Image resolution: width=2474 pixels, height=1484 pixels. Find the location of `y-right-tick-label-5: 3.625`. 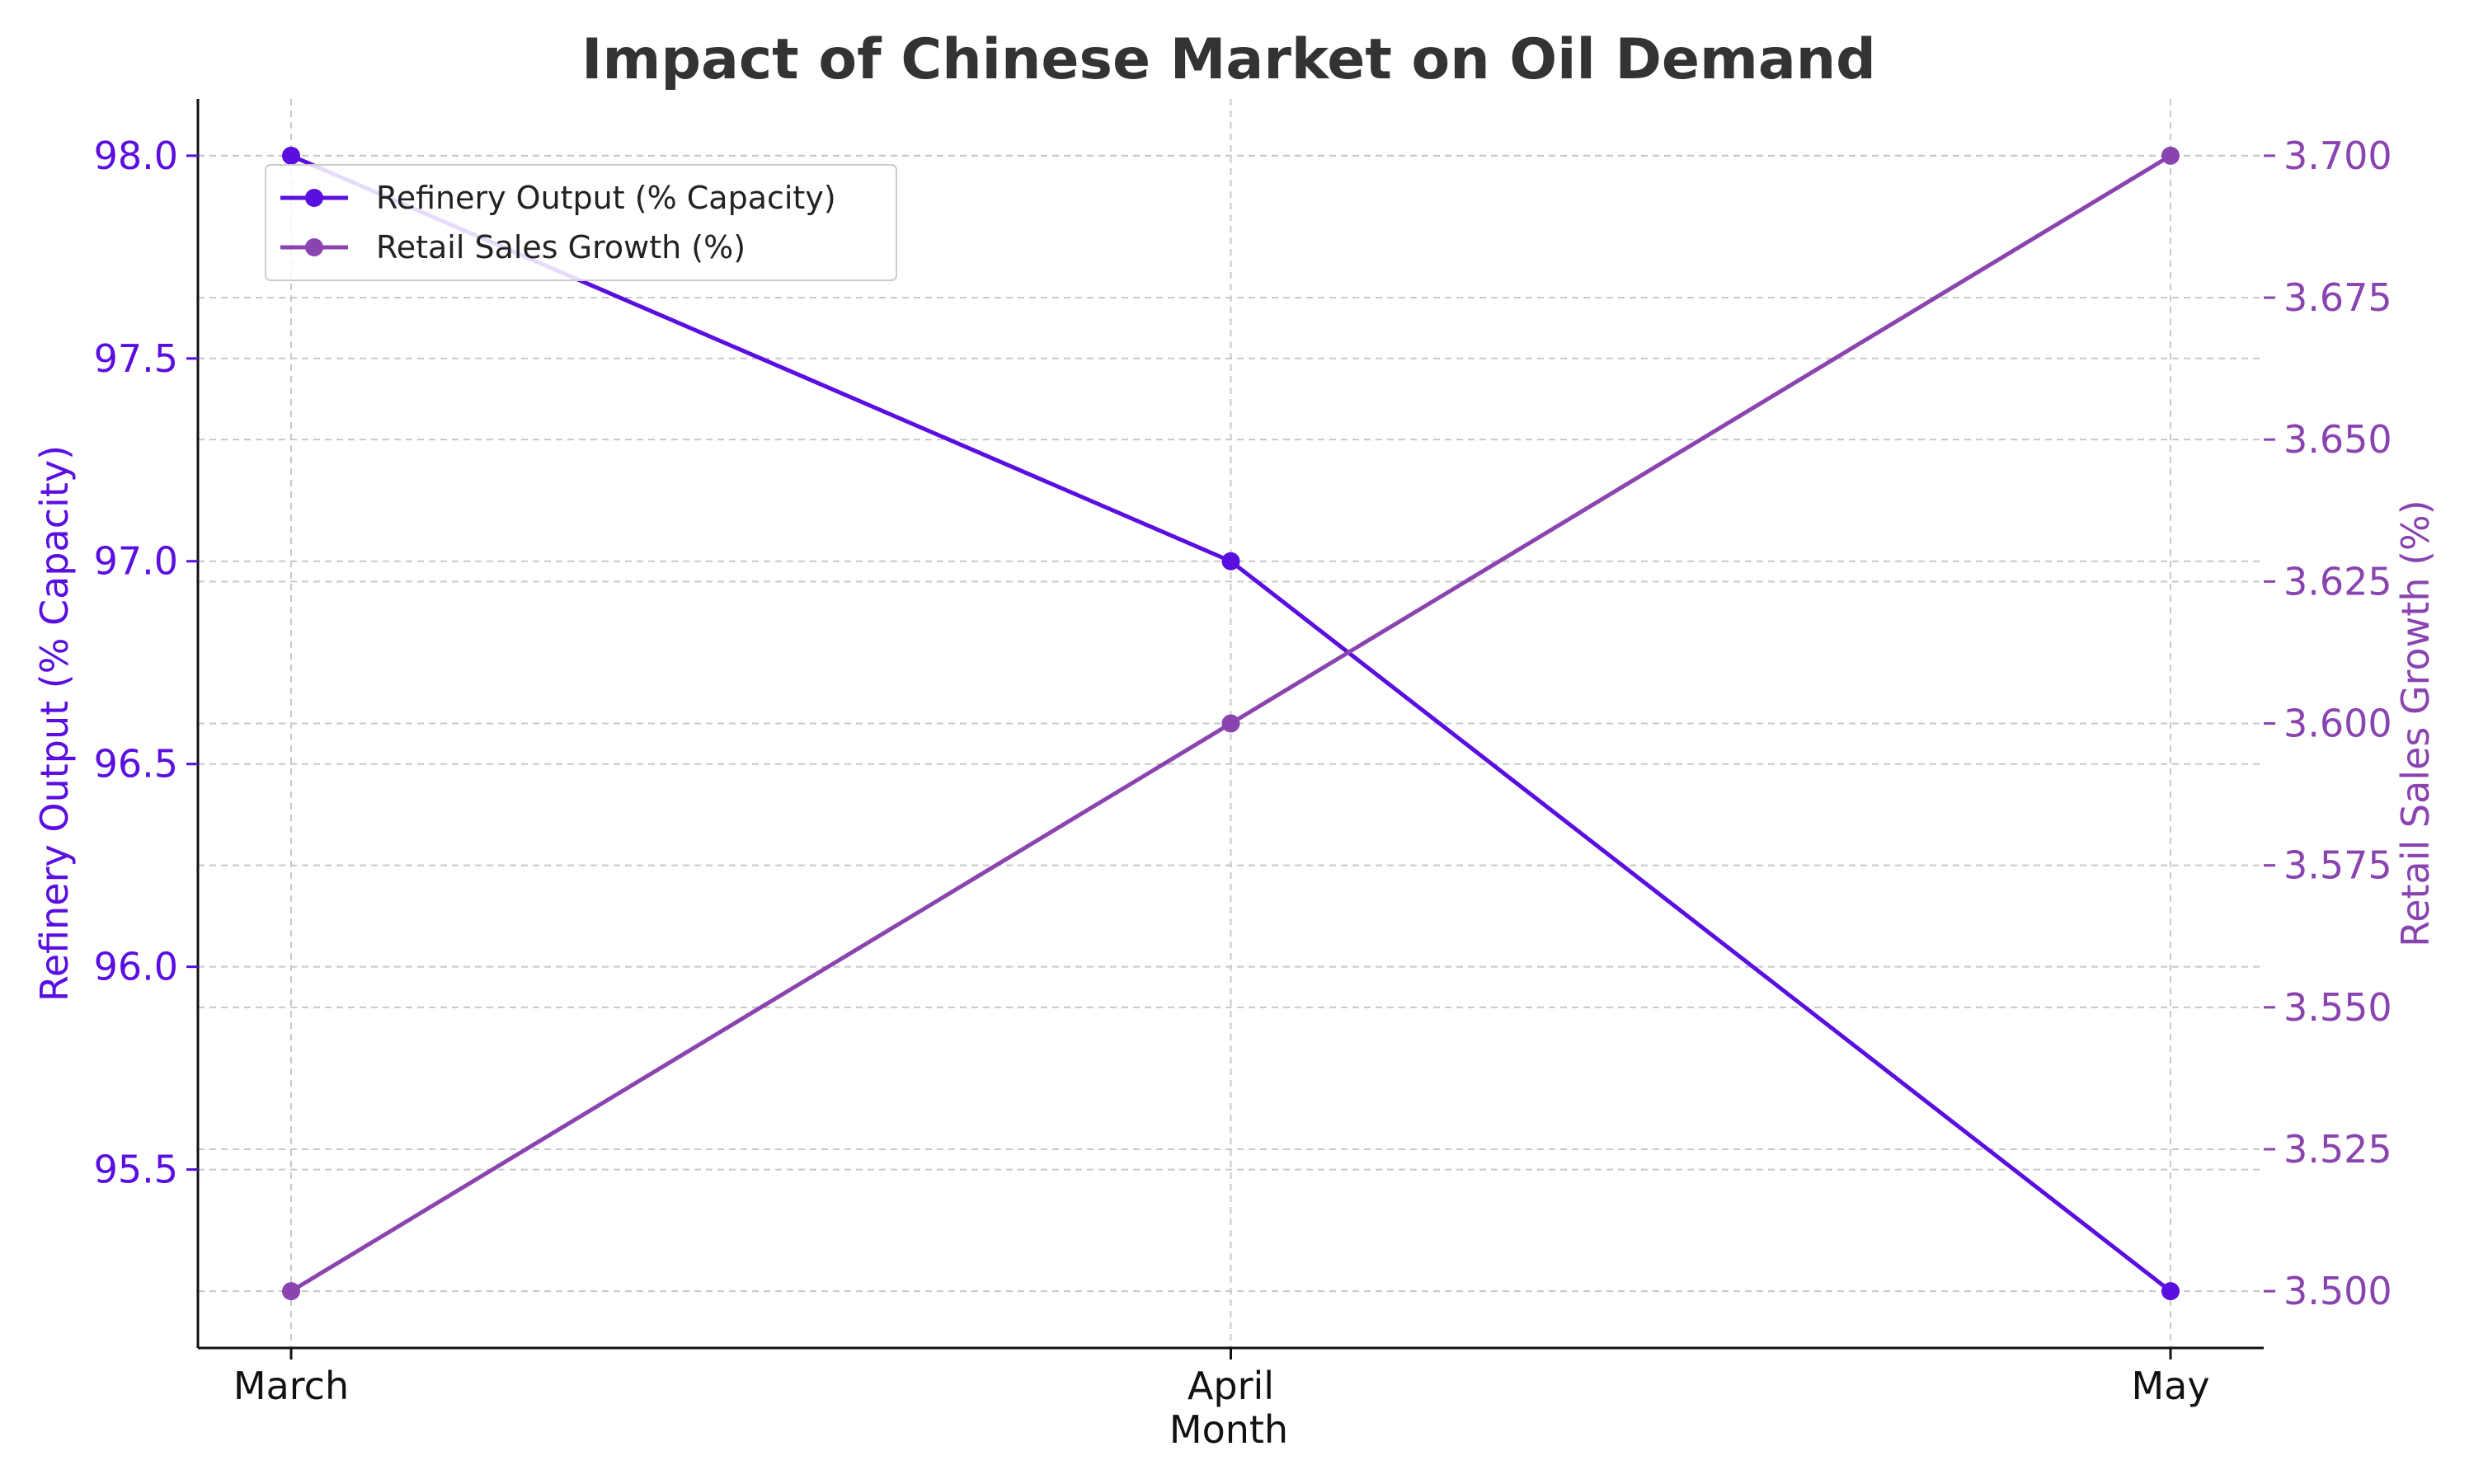

y-right-tick-label-5: 3.625 is located at coordinates (2338, 581).